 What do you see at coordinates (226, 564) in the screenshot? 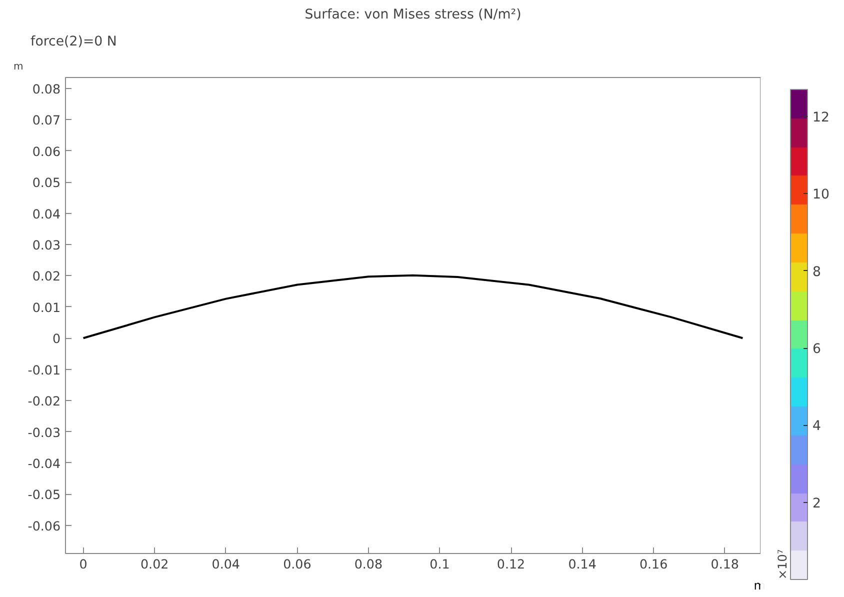
I see `x-tick-label: 0.04` at bounding box center [226, 564].